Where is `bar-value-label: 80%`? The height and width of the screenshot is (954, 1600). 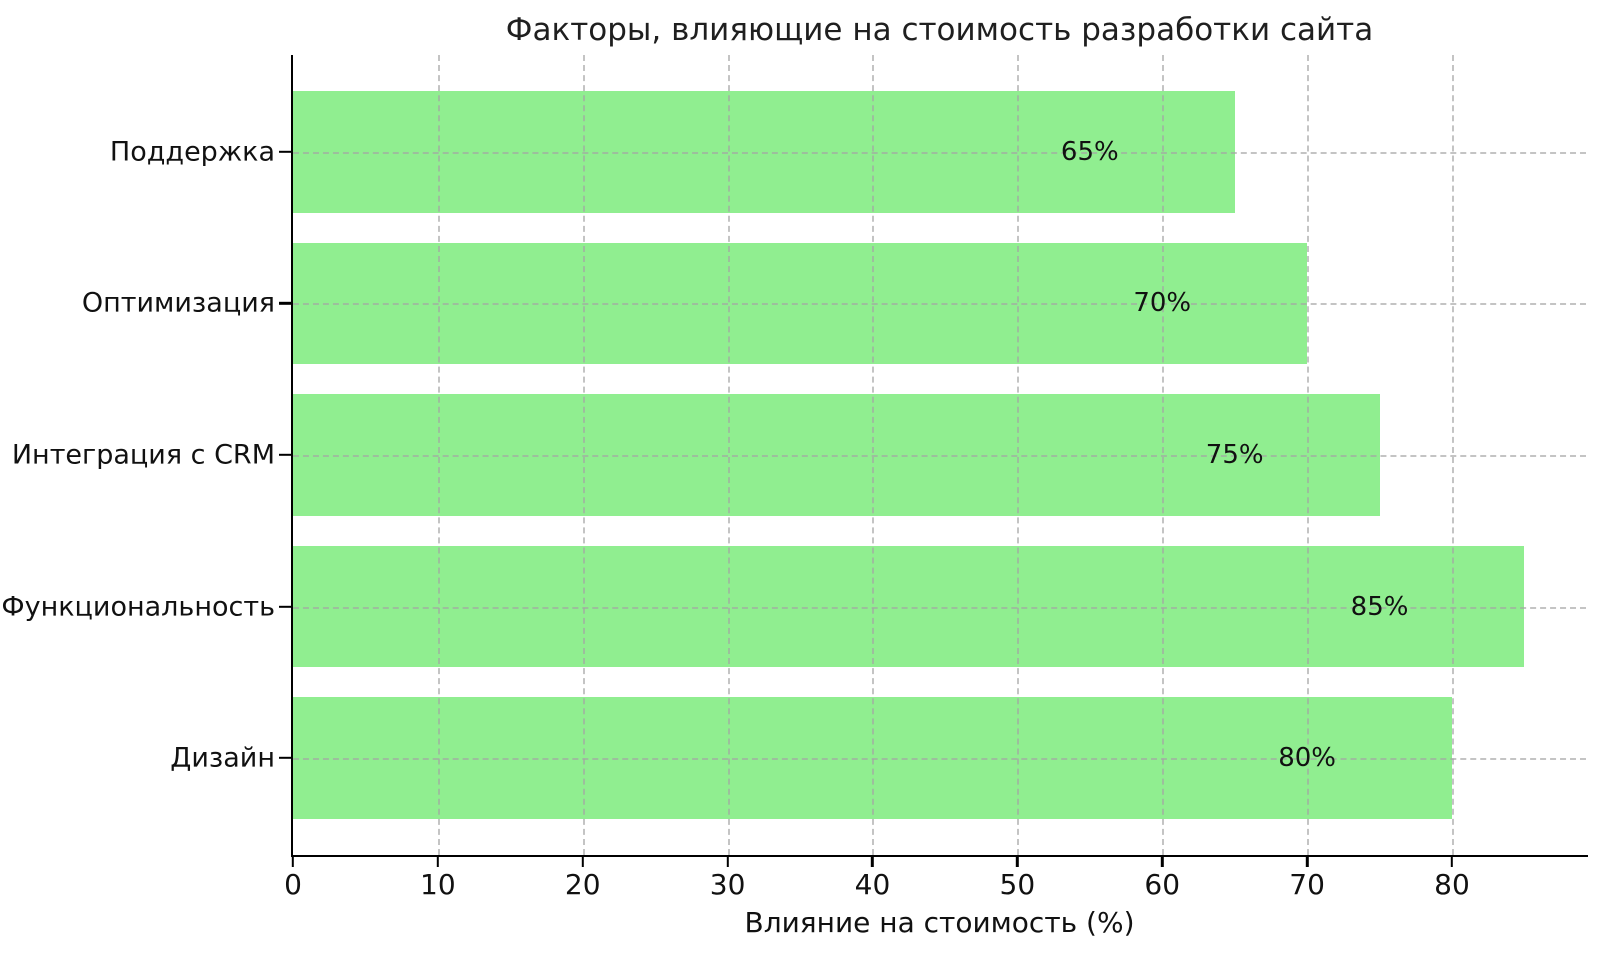
bar-value-label: 80% is located at coordinates (1307, 758).